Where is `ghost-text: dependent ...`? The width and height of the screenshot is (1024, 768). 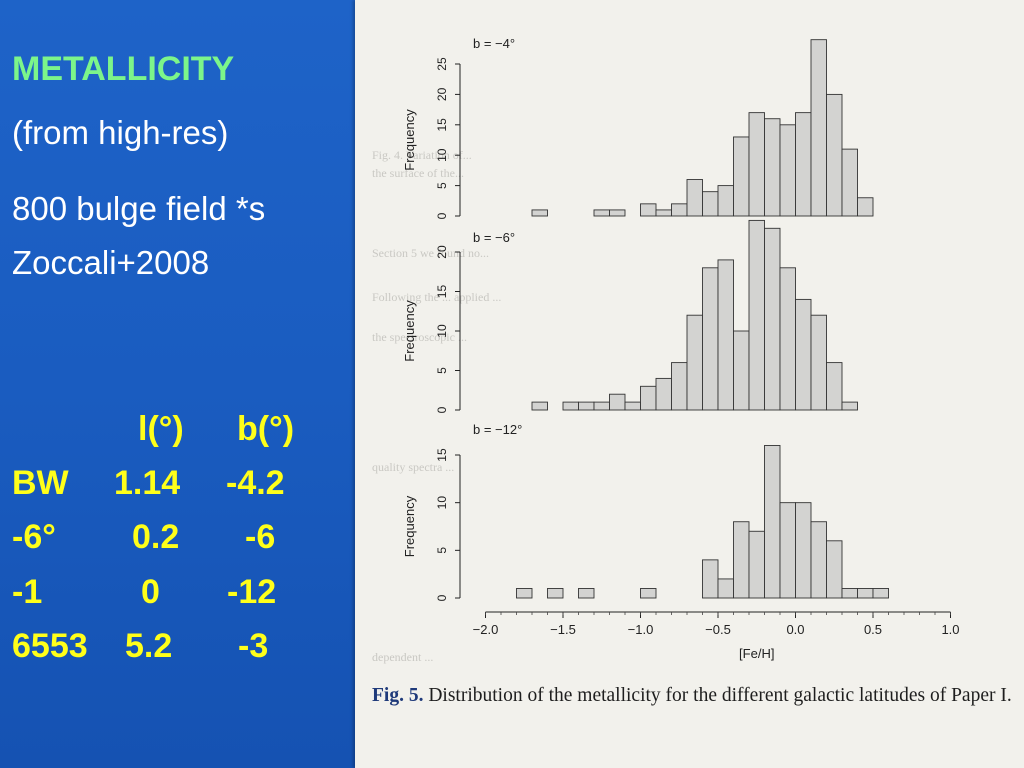
ghost-text: dependent ... is located at coordinates (403, 657).